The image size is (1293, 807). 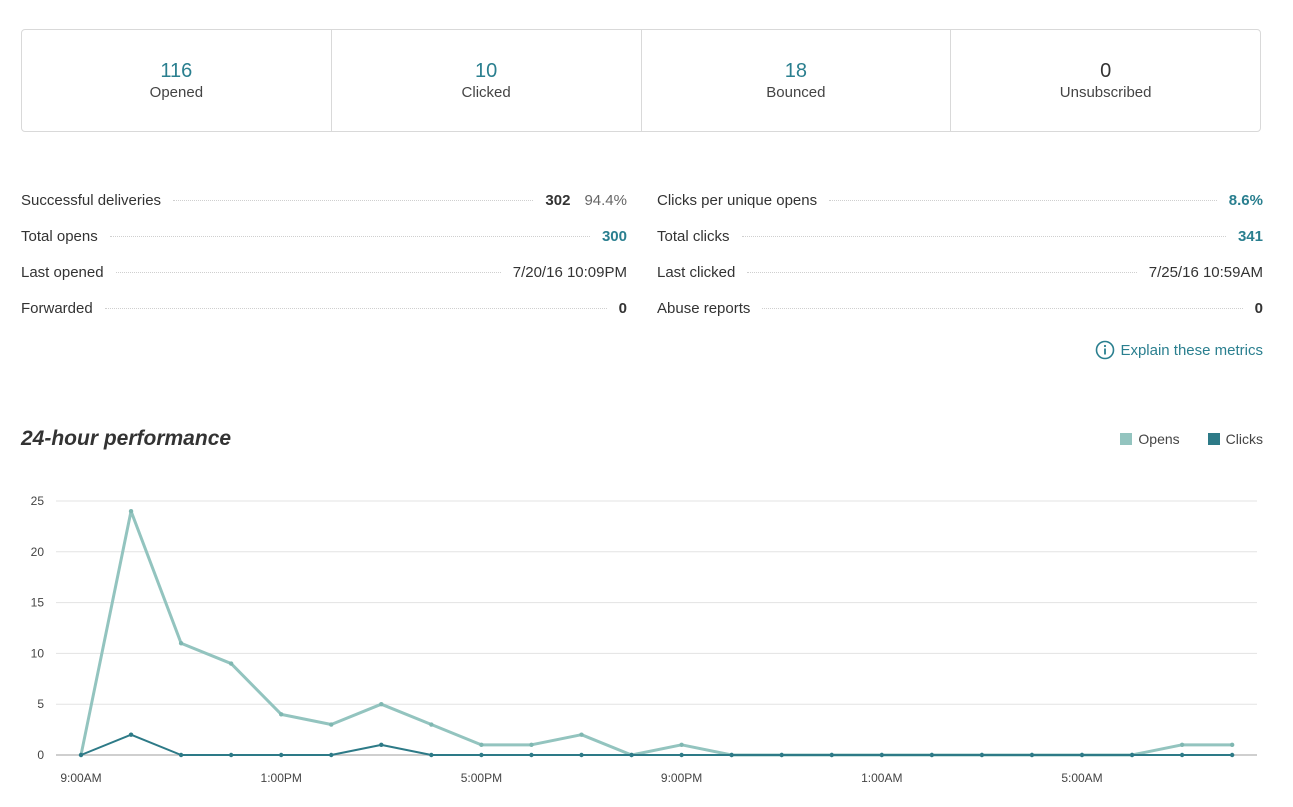 I want to click on y-tick-label: 20, so click(x=38, y=552).